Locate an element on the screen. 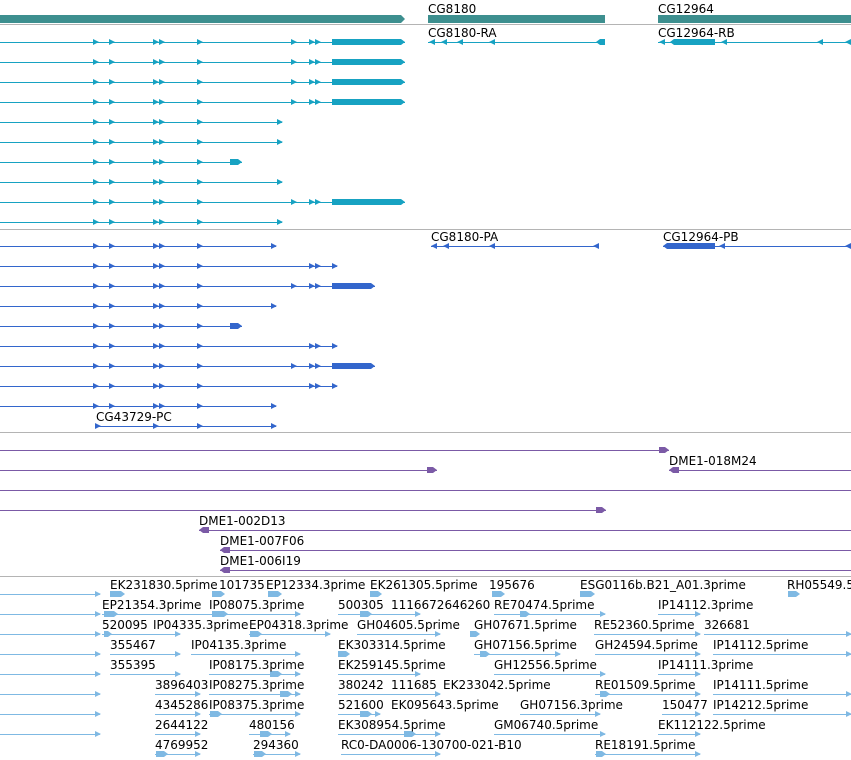 The width and height of the screenshot is (851, 760). transcript-label-cg8180-ra: CG8180-RA is located at coordinates (462, 33).